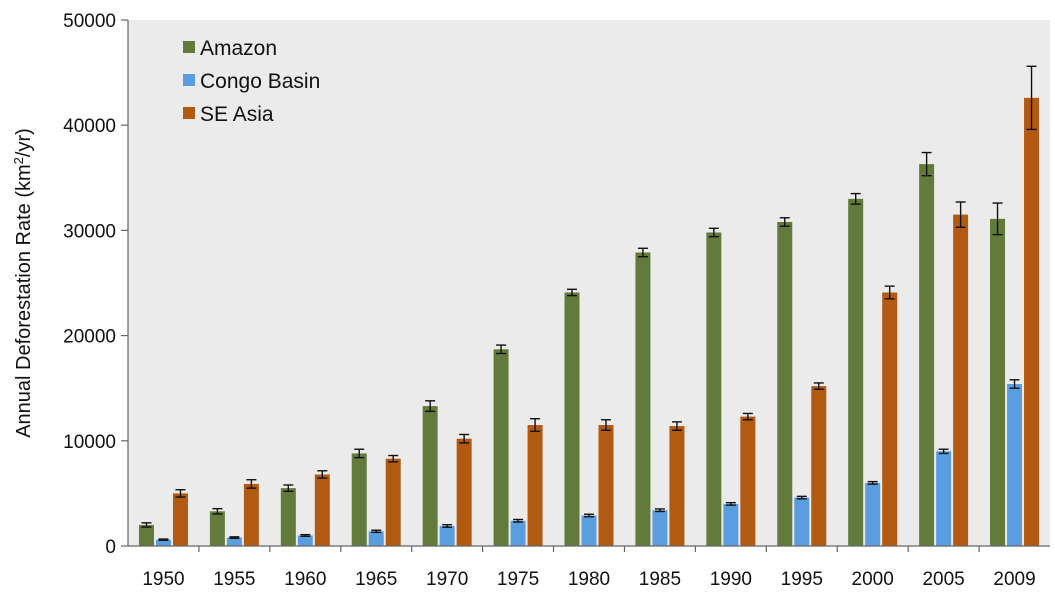  Describe the element at coordinates (572, 292) in the screenshot. I see `error-bar-amazon-1980` at that location.